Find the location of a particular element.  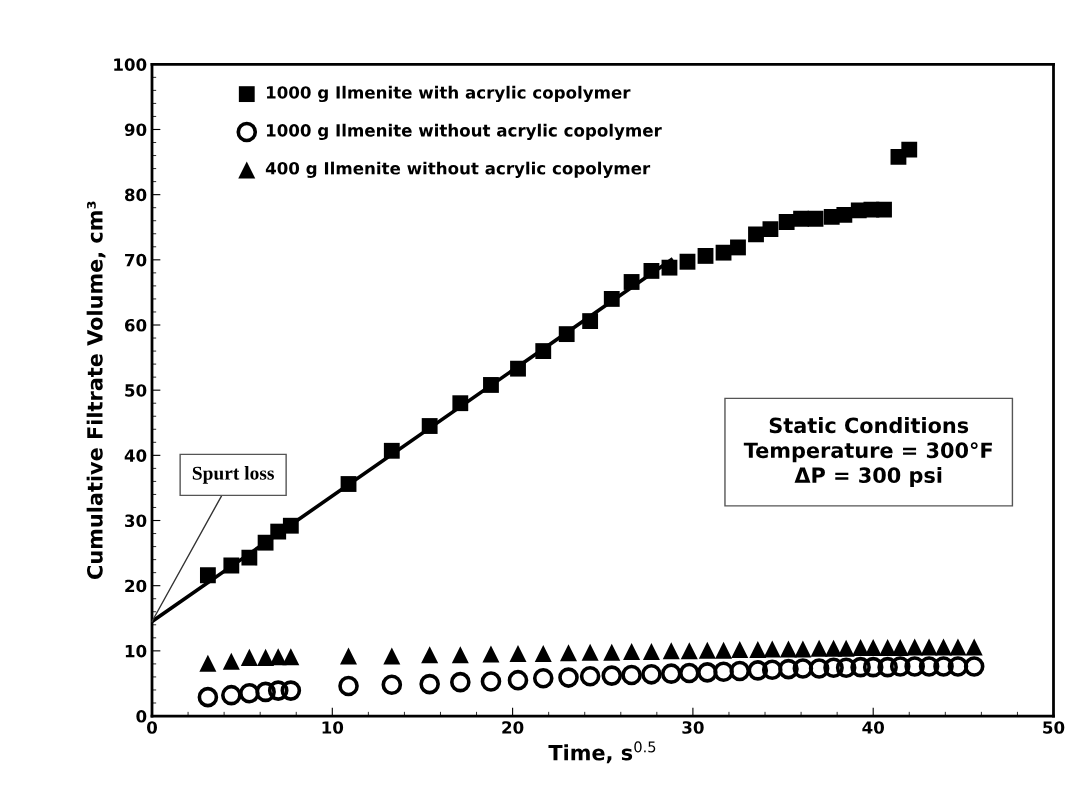

legend-label: 1000 g Ilmenite with acrylic copolymer is located at coordinates (448, 94).